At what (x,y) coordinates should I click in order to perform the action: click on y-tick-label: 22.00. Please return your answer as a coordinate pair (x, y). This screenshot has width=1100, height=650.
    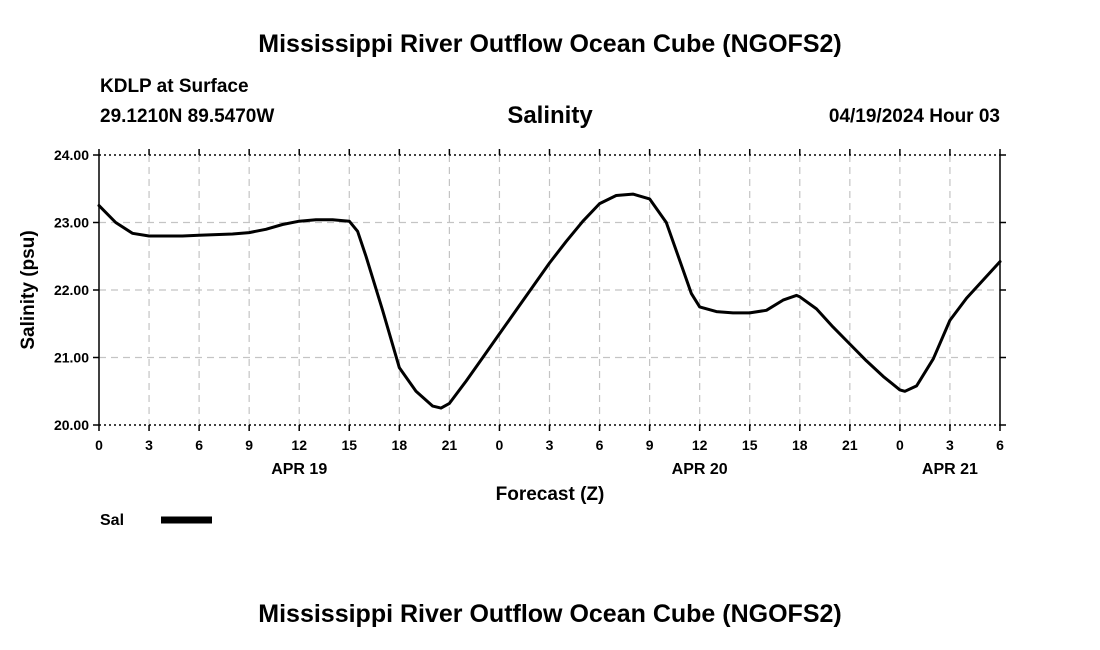
    Looking at the image, I should click on (71, 290).